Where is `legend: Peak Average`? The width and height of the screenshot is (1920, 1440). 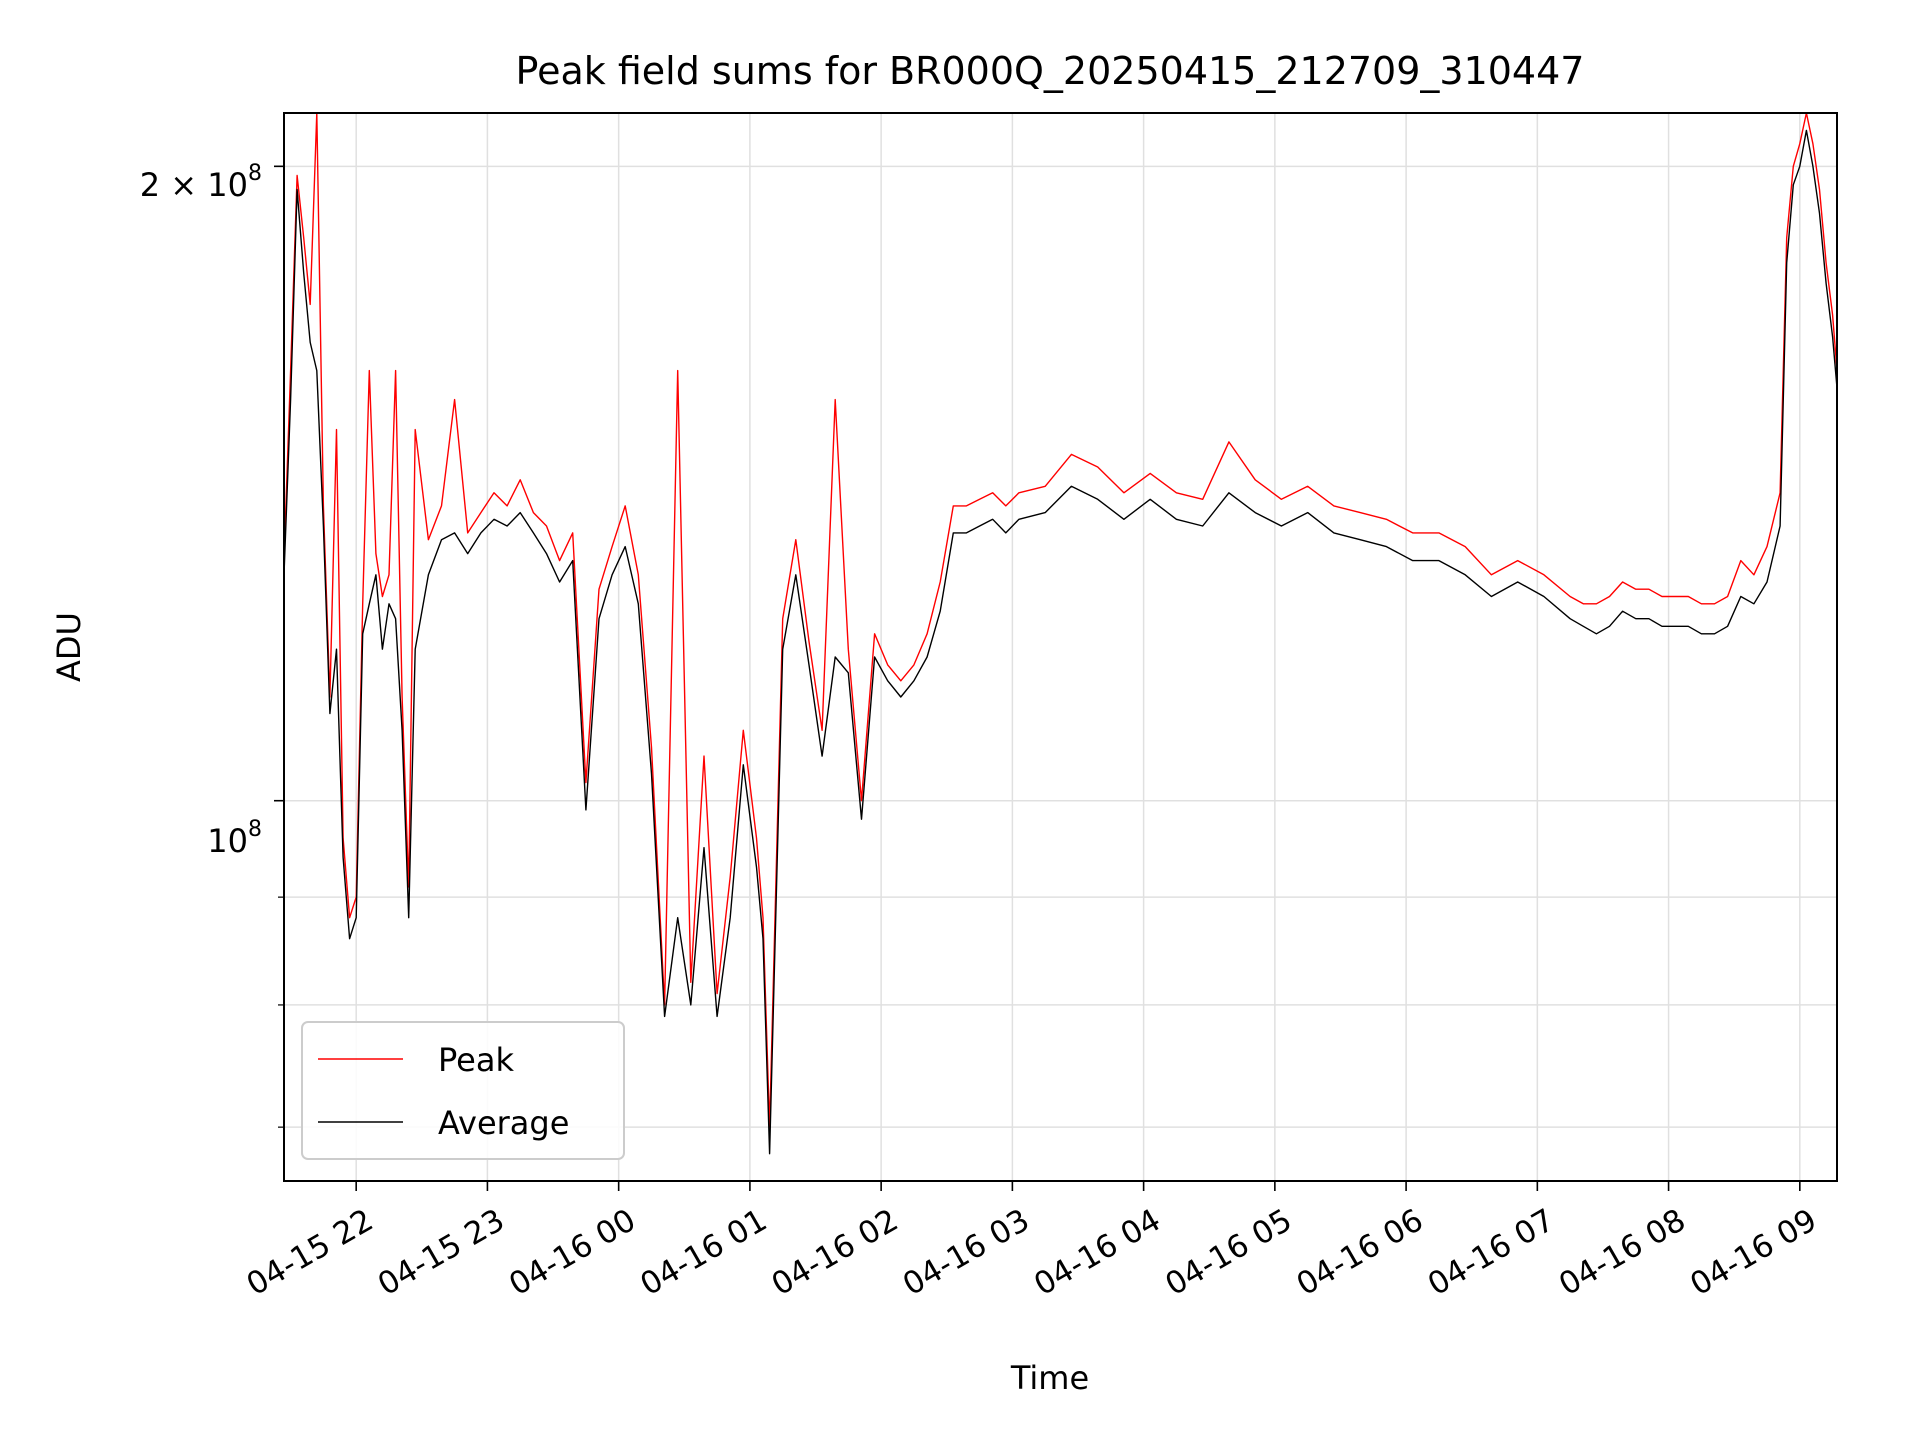 legend: Peak Average is located at coordinates (463, 1090).